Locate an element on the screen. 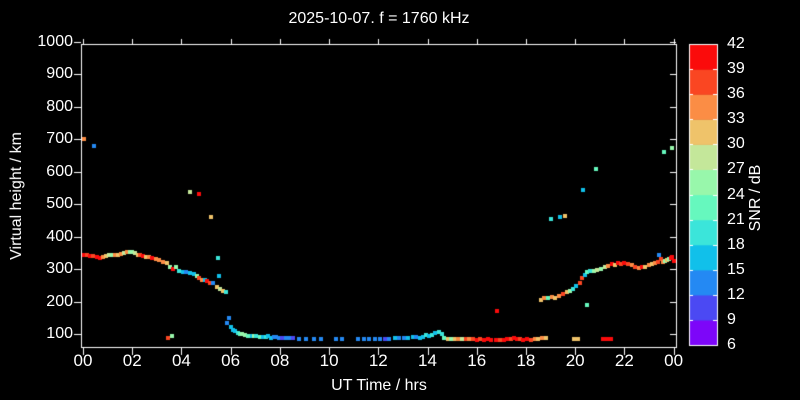  colorbar-tick-label: 9 is located at coordinates (731, 319).